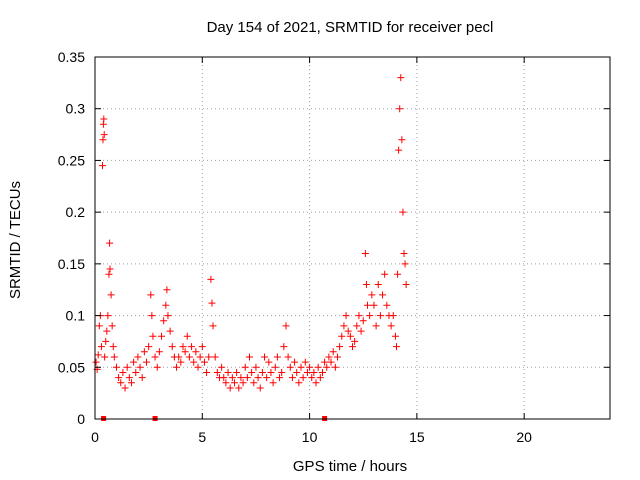 Image resolution: width=640 pixels, height=480 pixels. I want to click on x-tick-label: 5, so click(202, 437).